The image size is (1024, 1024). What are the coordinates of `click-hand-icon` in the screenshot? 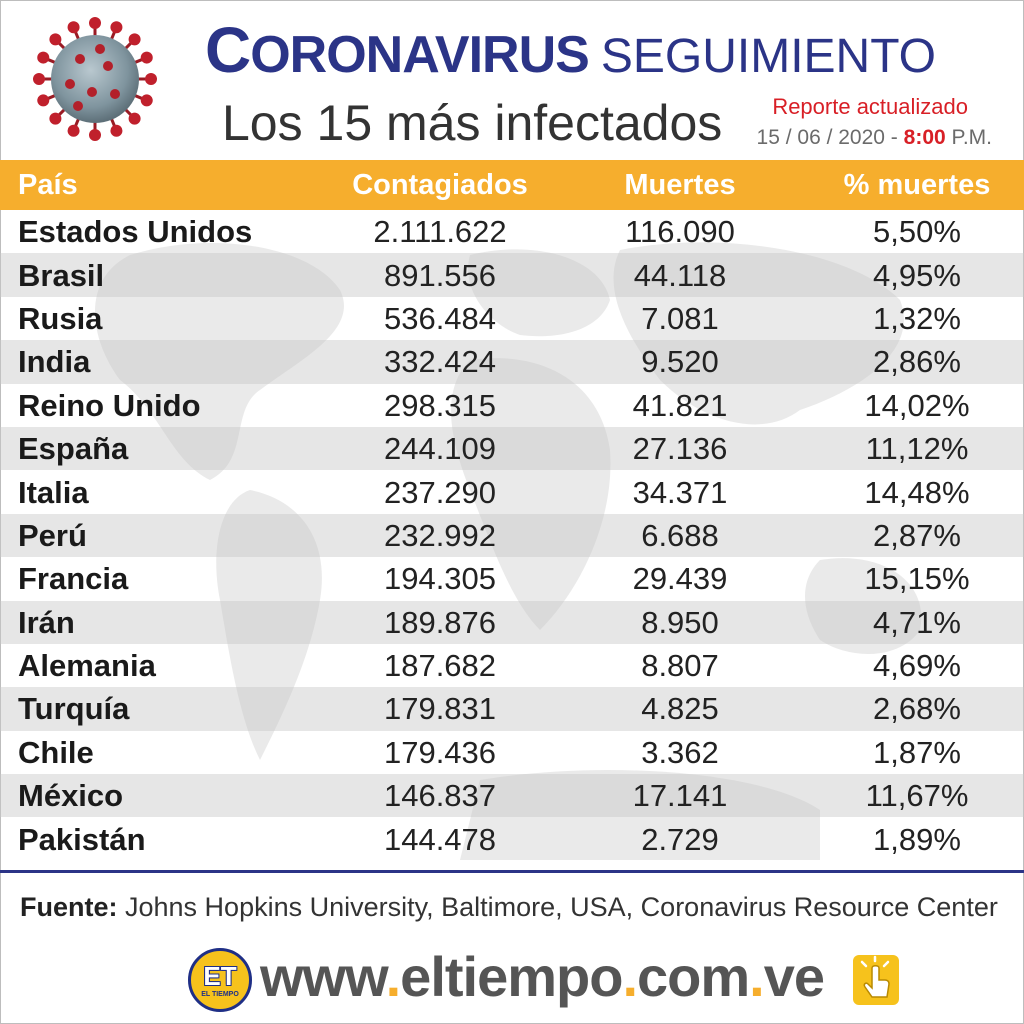 It's located at (876, 980).